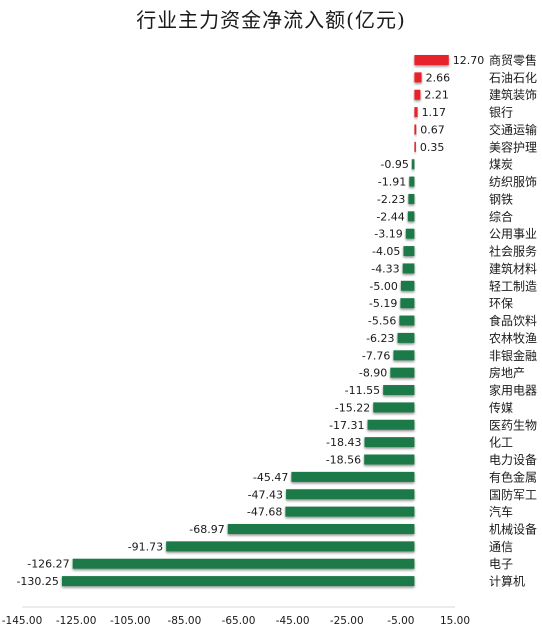  I want to click on bar-电子, so click(243, 563).